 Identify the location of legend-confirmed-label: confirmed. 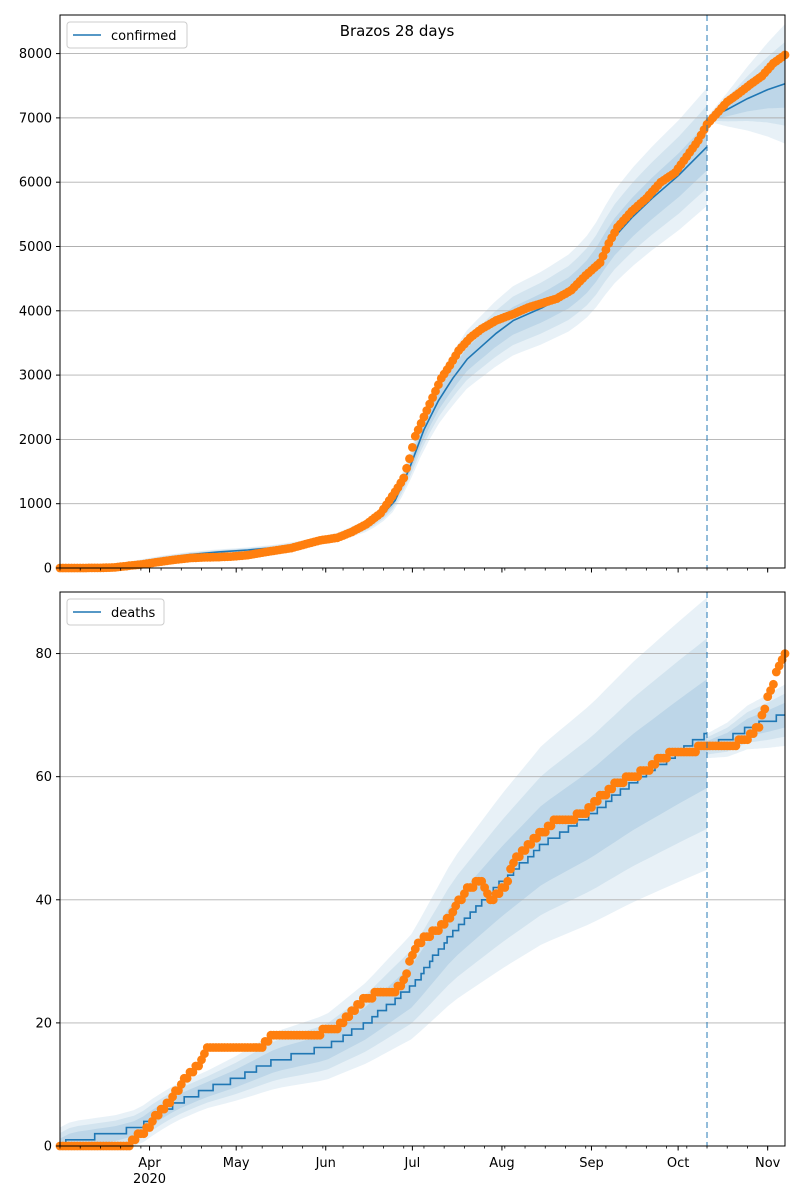
(144, 36).